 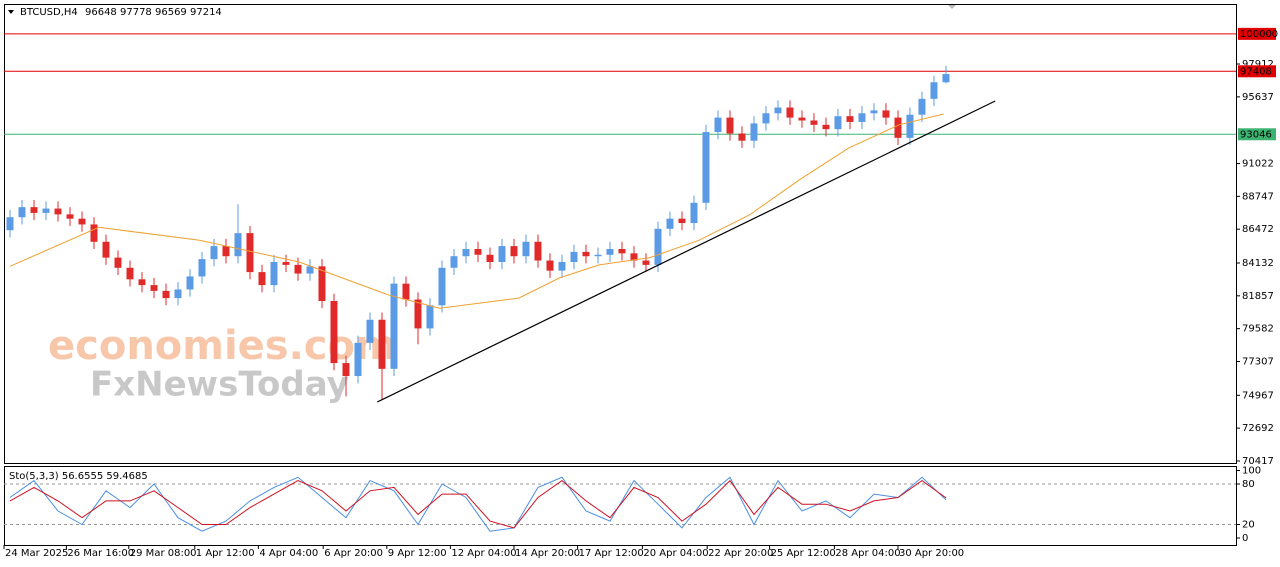 I want to click on indicator-header: Sto(5,3,3) 56.6555 59.4685, so click(x=78, y=476).